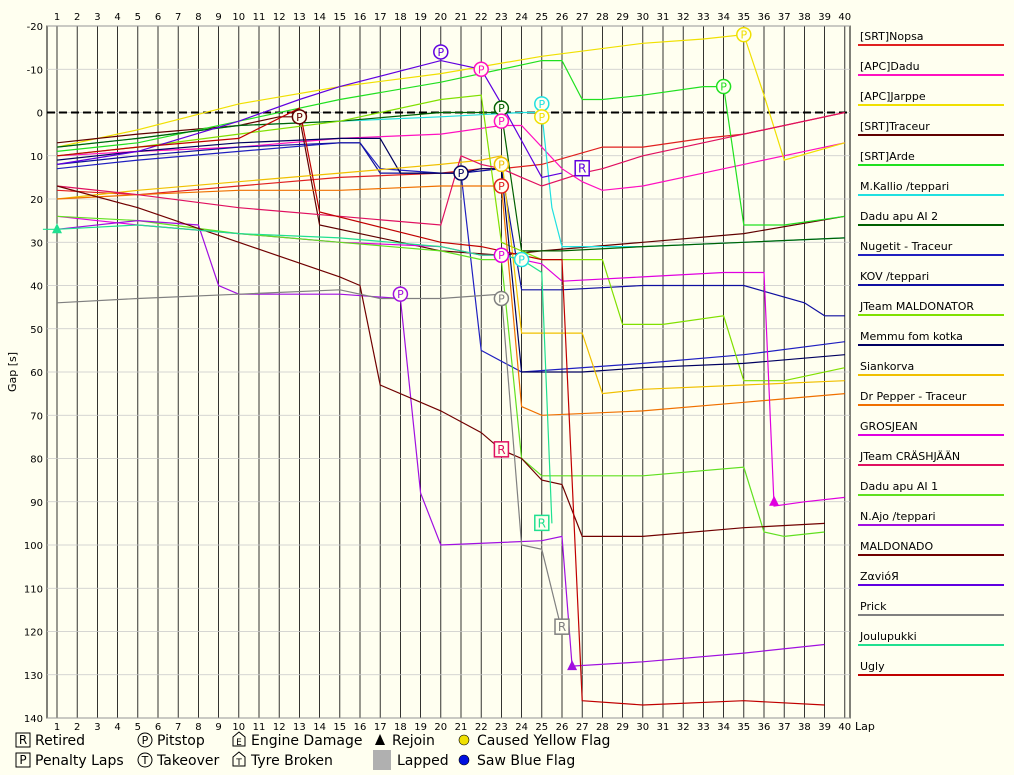 The width and height of the screenshot is (1014, 775). I want to click on top-lap-label: 3, so click(97, 17).